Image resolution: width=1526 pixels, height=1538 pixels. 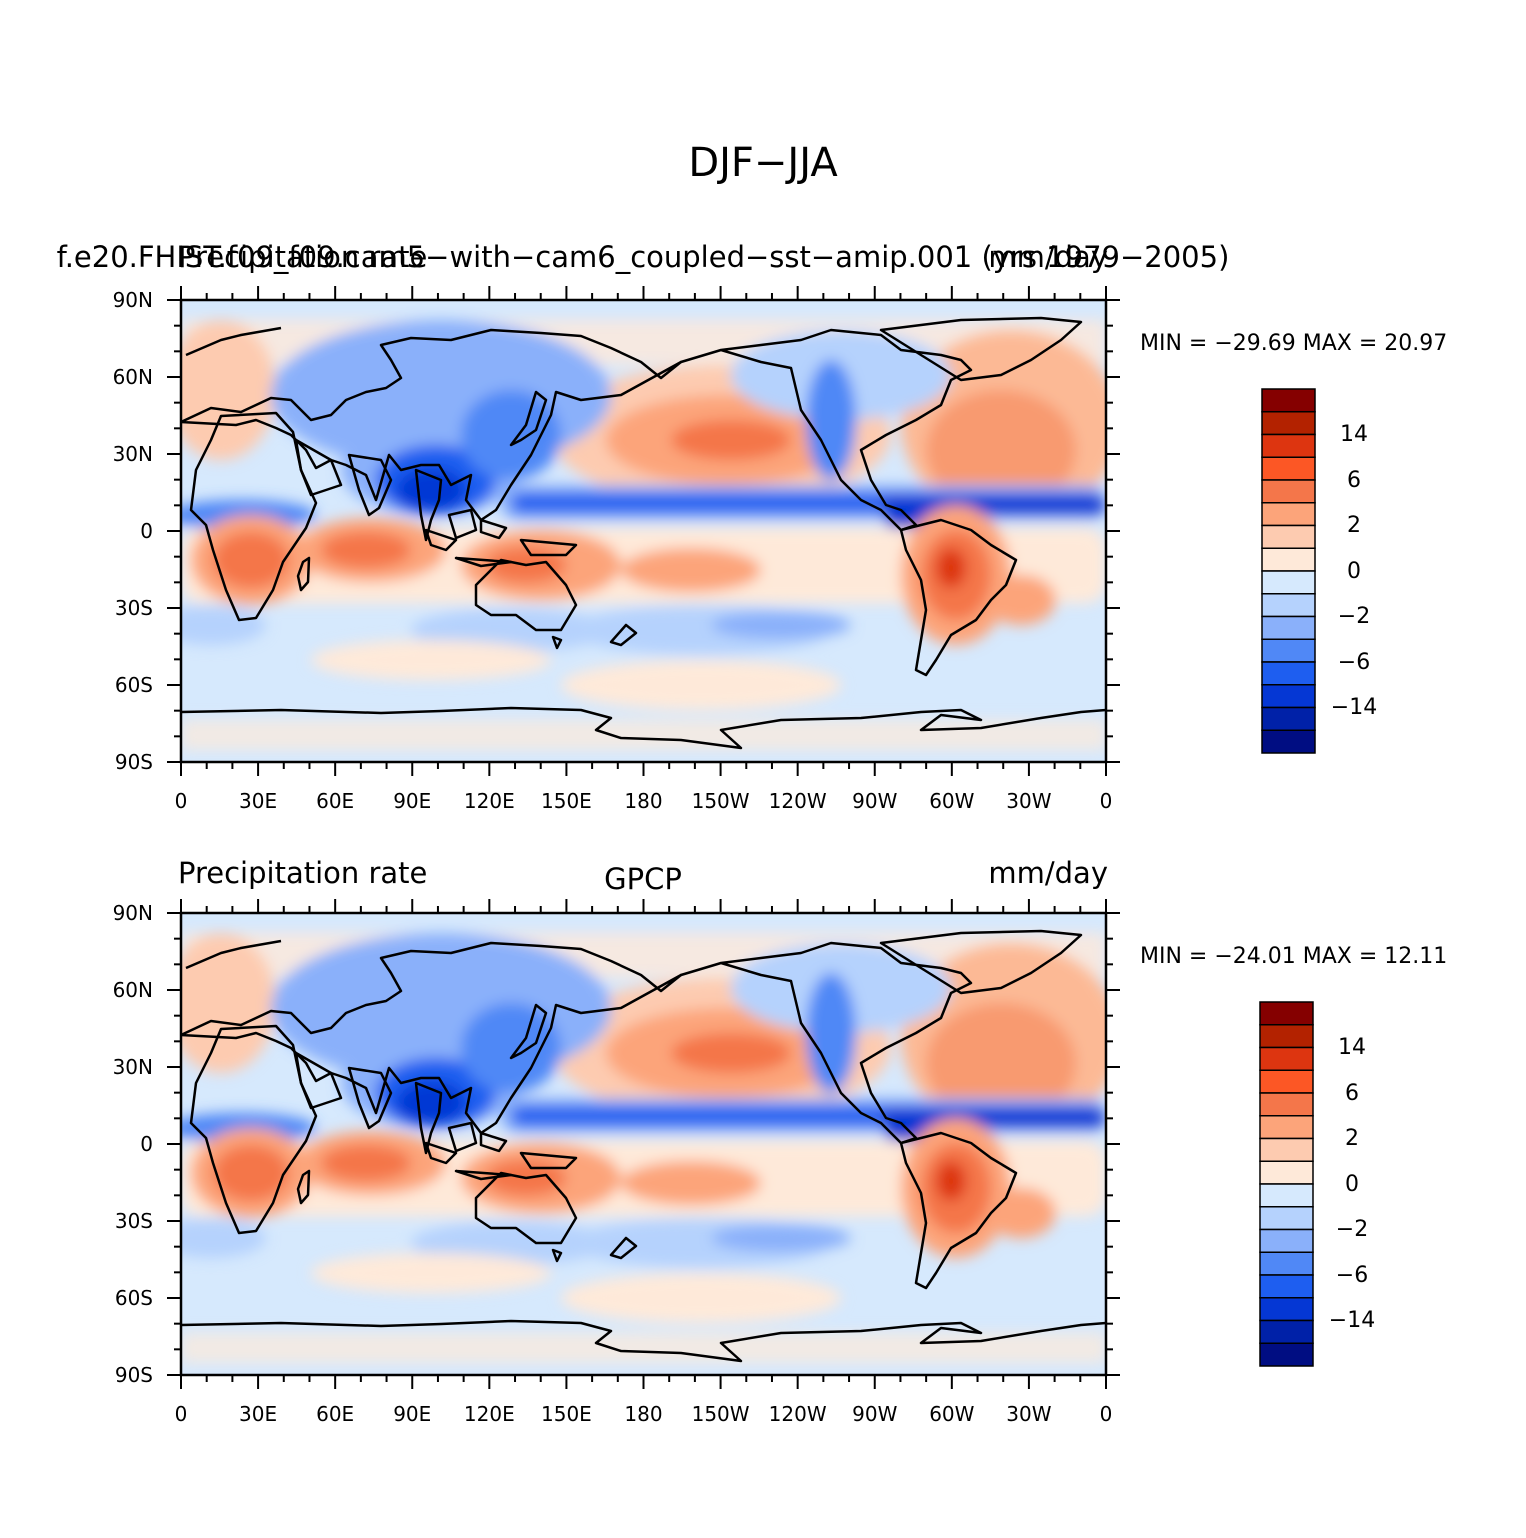 What do you see at coordinates (303, 257) in the screenshot?
I see `panel1-left-title: Precipitation rate` at bounding box center [303, 257].